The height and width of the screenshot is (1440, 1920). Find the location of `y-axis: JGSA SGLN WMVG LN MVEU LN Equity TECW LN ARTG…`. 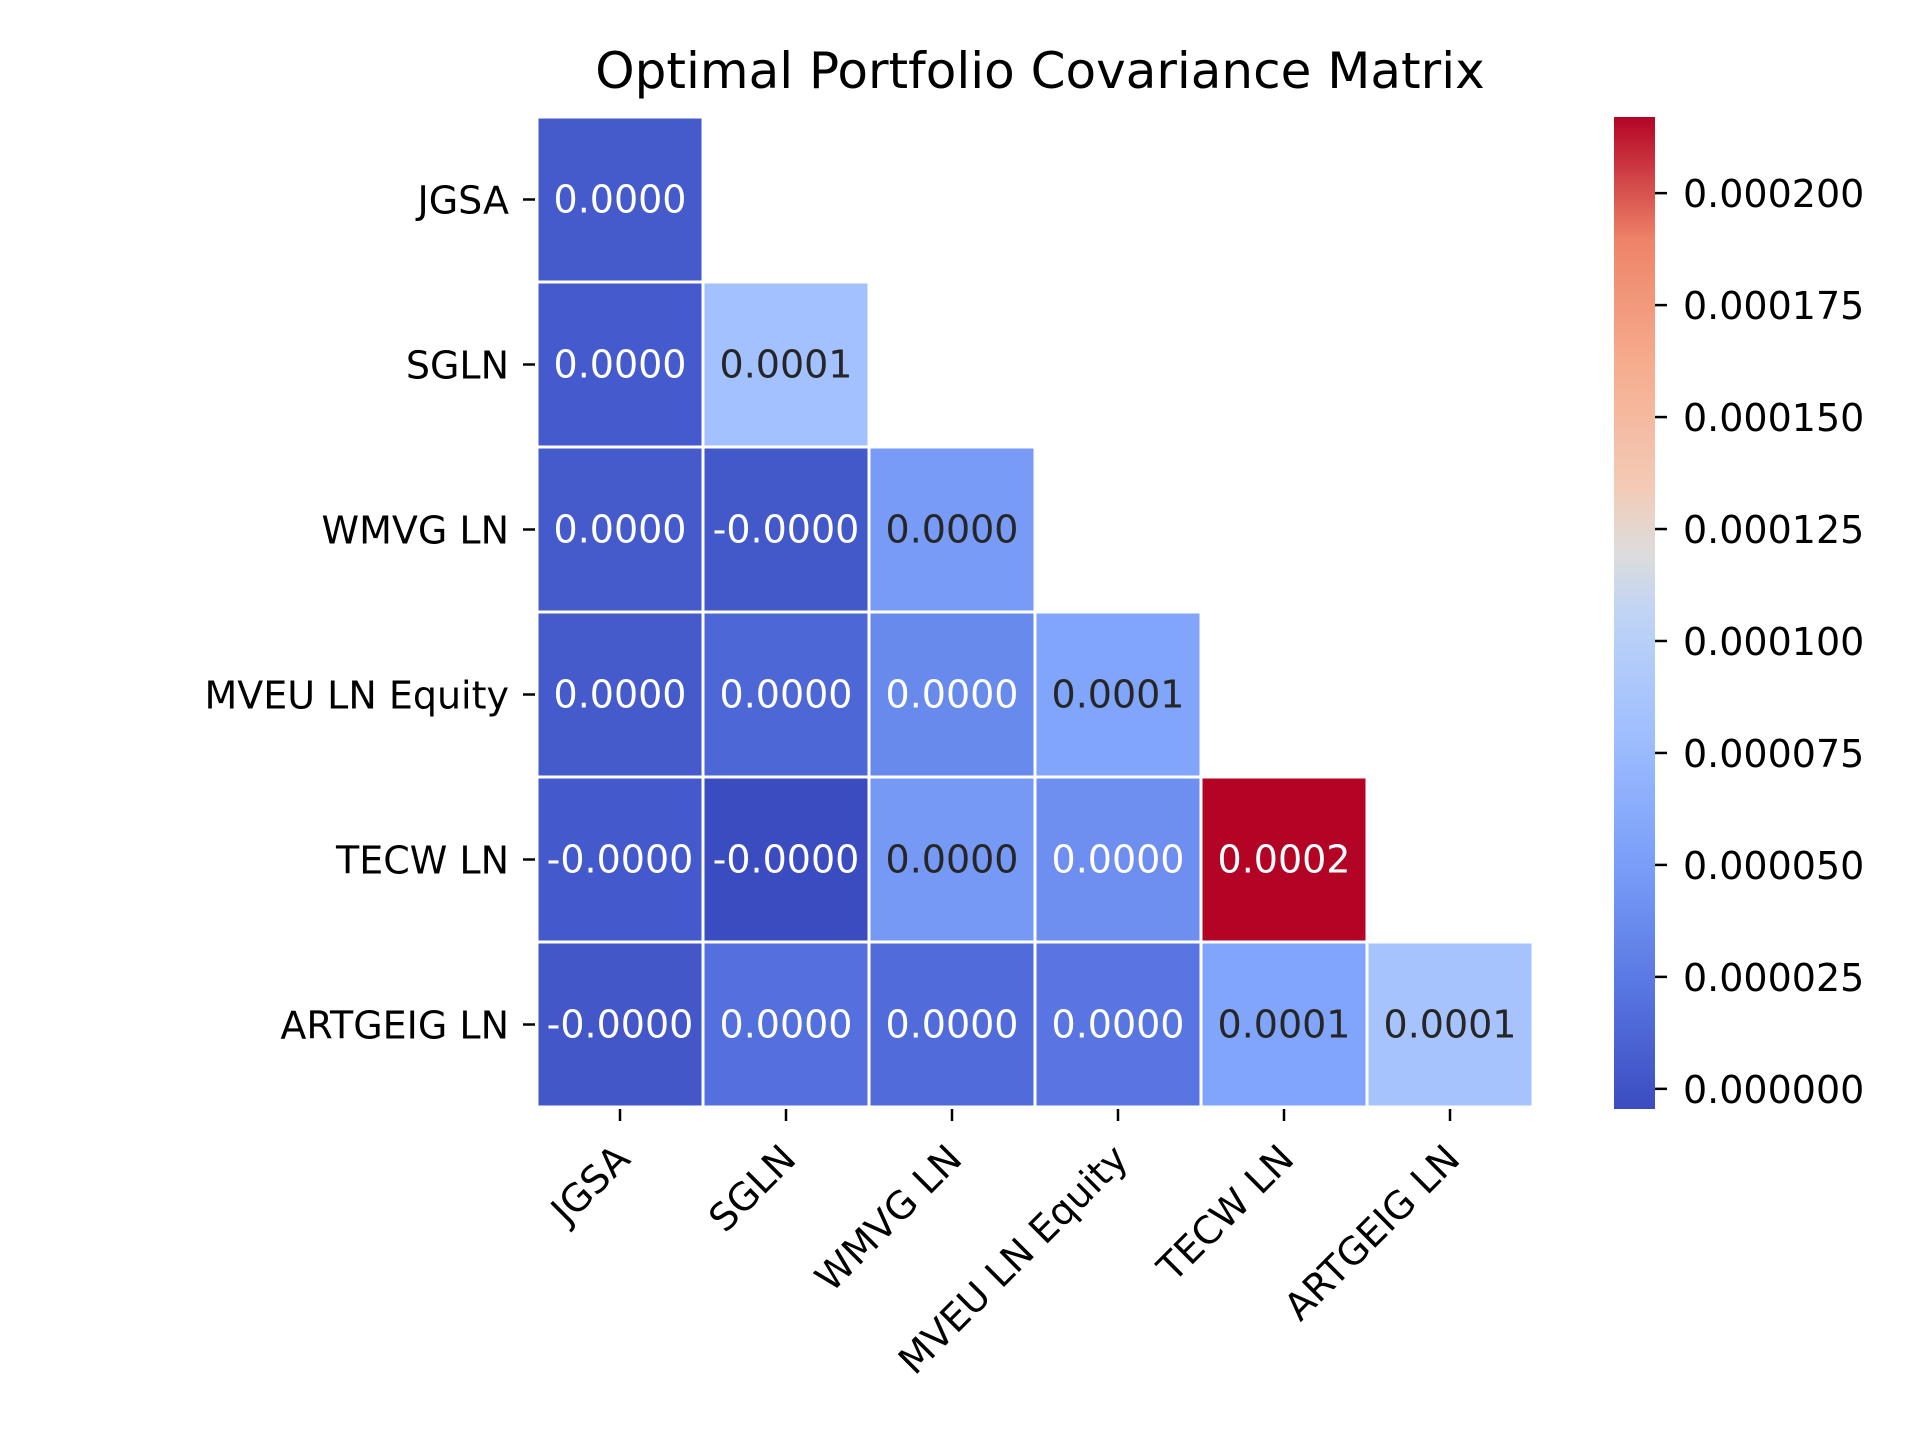

y-axis: JGSA SGLN WMVG LN MVEU LN Equity TECW LN ARTG… is located at coordinates (369, 613).